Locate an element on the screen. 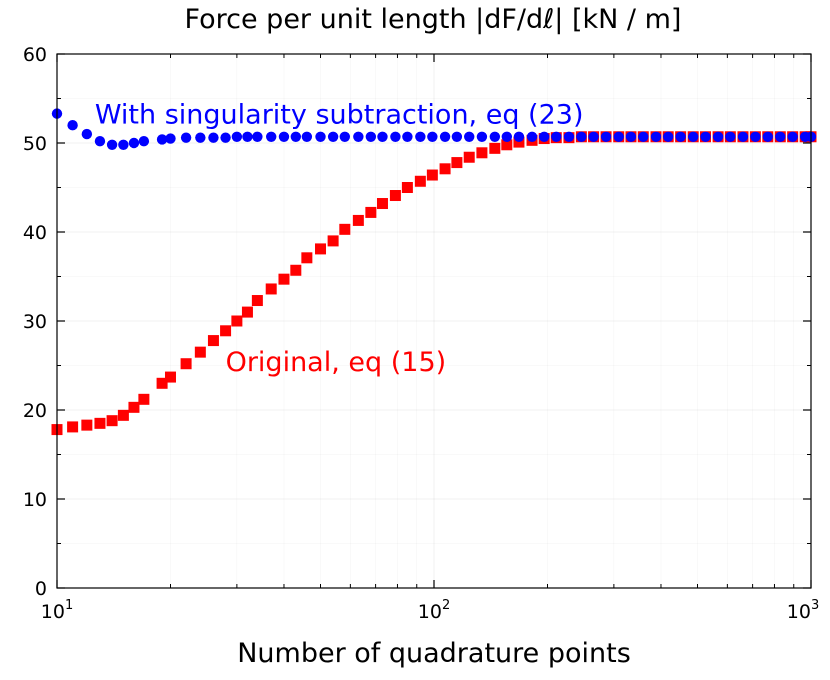  y-tick-label: 10 is located at coordinates (35, 500).